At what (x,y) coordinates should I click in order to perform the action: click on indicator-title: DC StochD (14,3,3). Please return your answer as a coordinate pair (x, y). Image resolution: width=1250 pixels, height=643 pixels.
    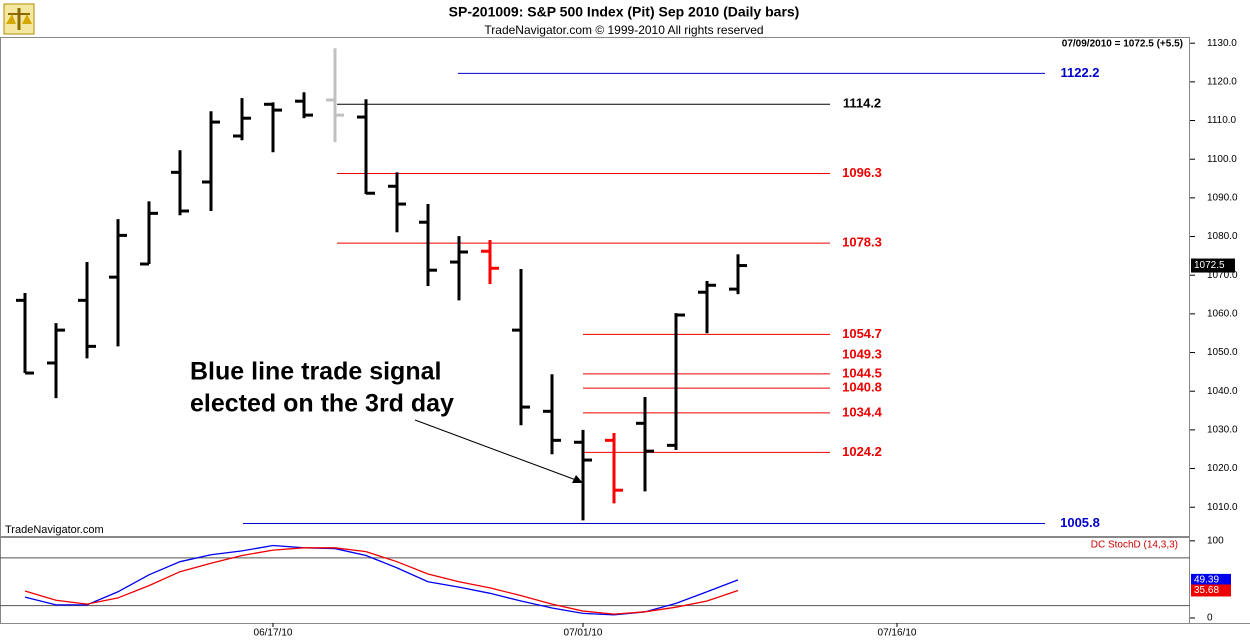
    Looking at the image, I should click on (1134, 545).